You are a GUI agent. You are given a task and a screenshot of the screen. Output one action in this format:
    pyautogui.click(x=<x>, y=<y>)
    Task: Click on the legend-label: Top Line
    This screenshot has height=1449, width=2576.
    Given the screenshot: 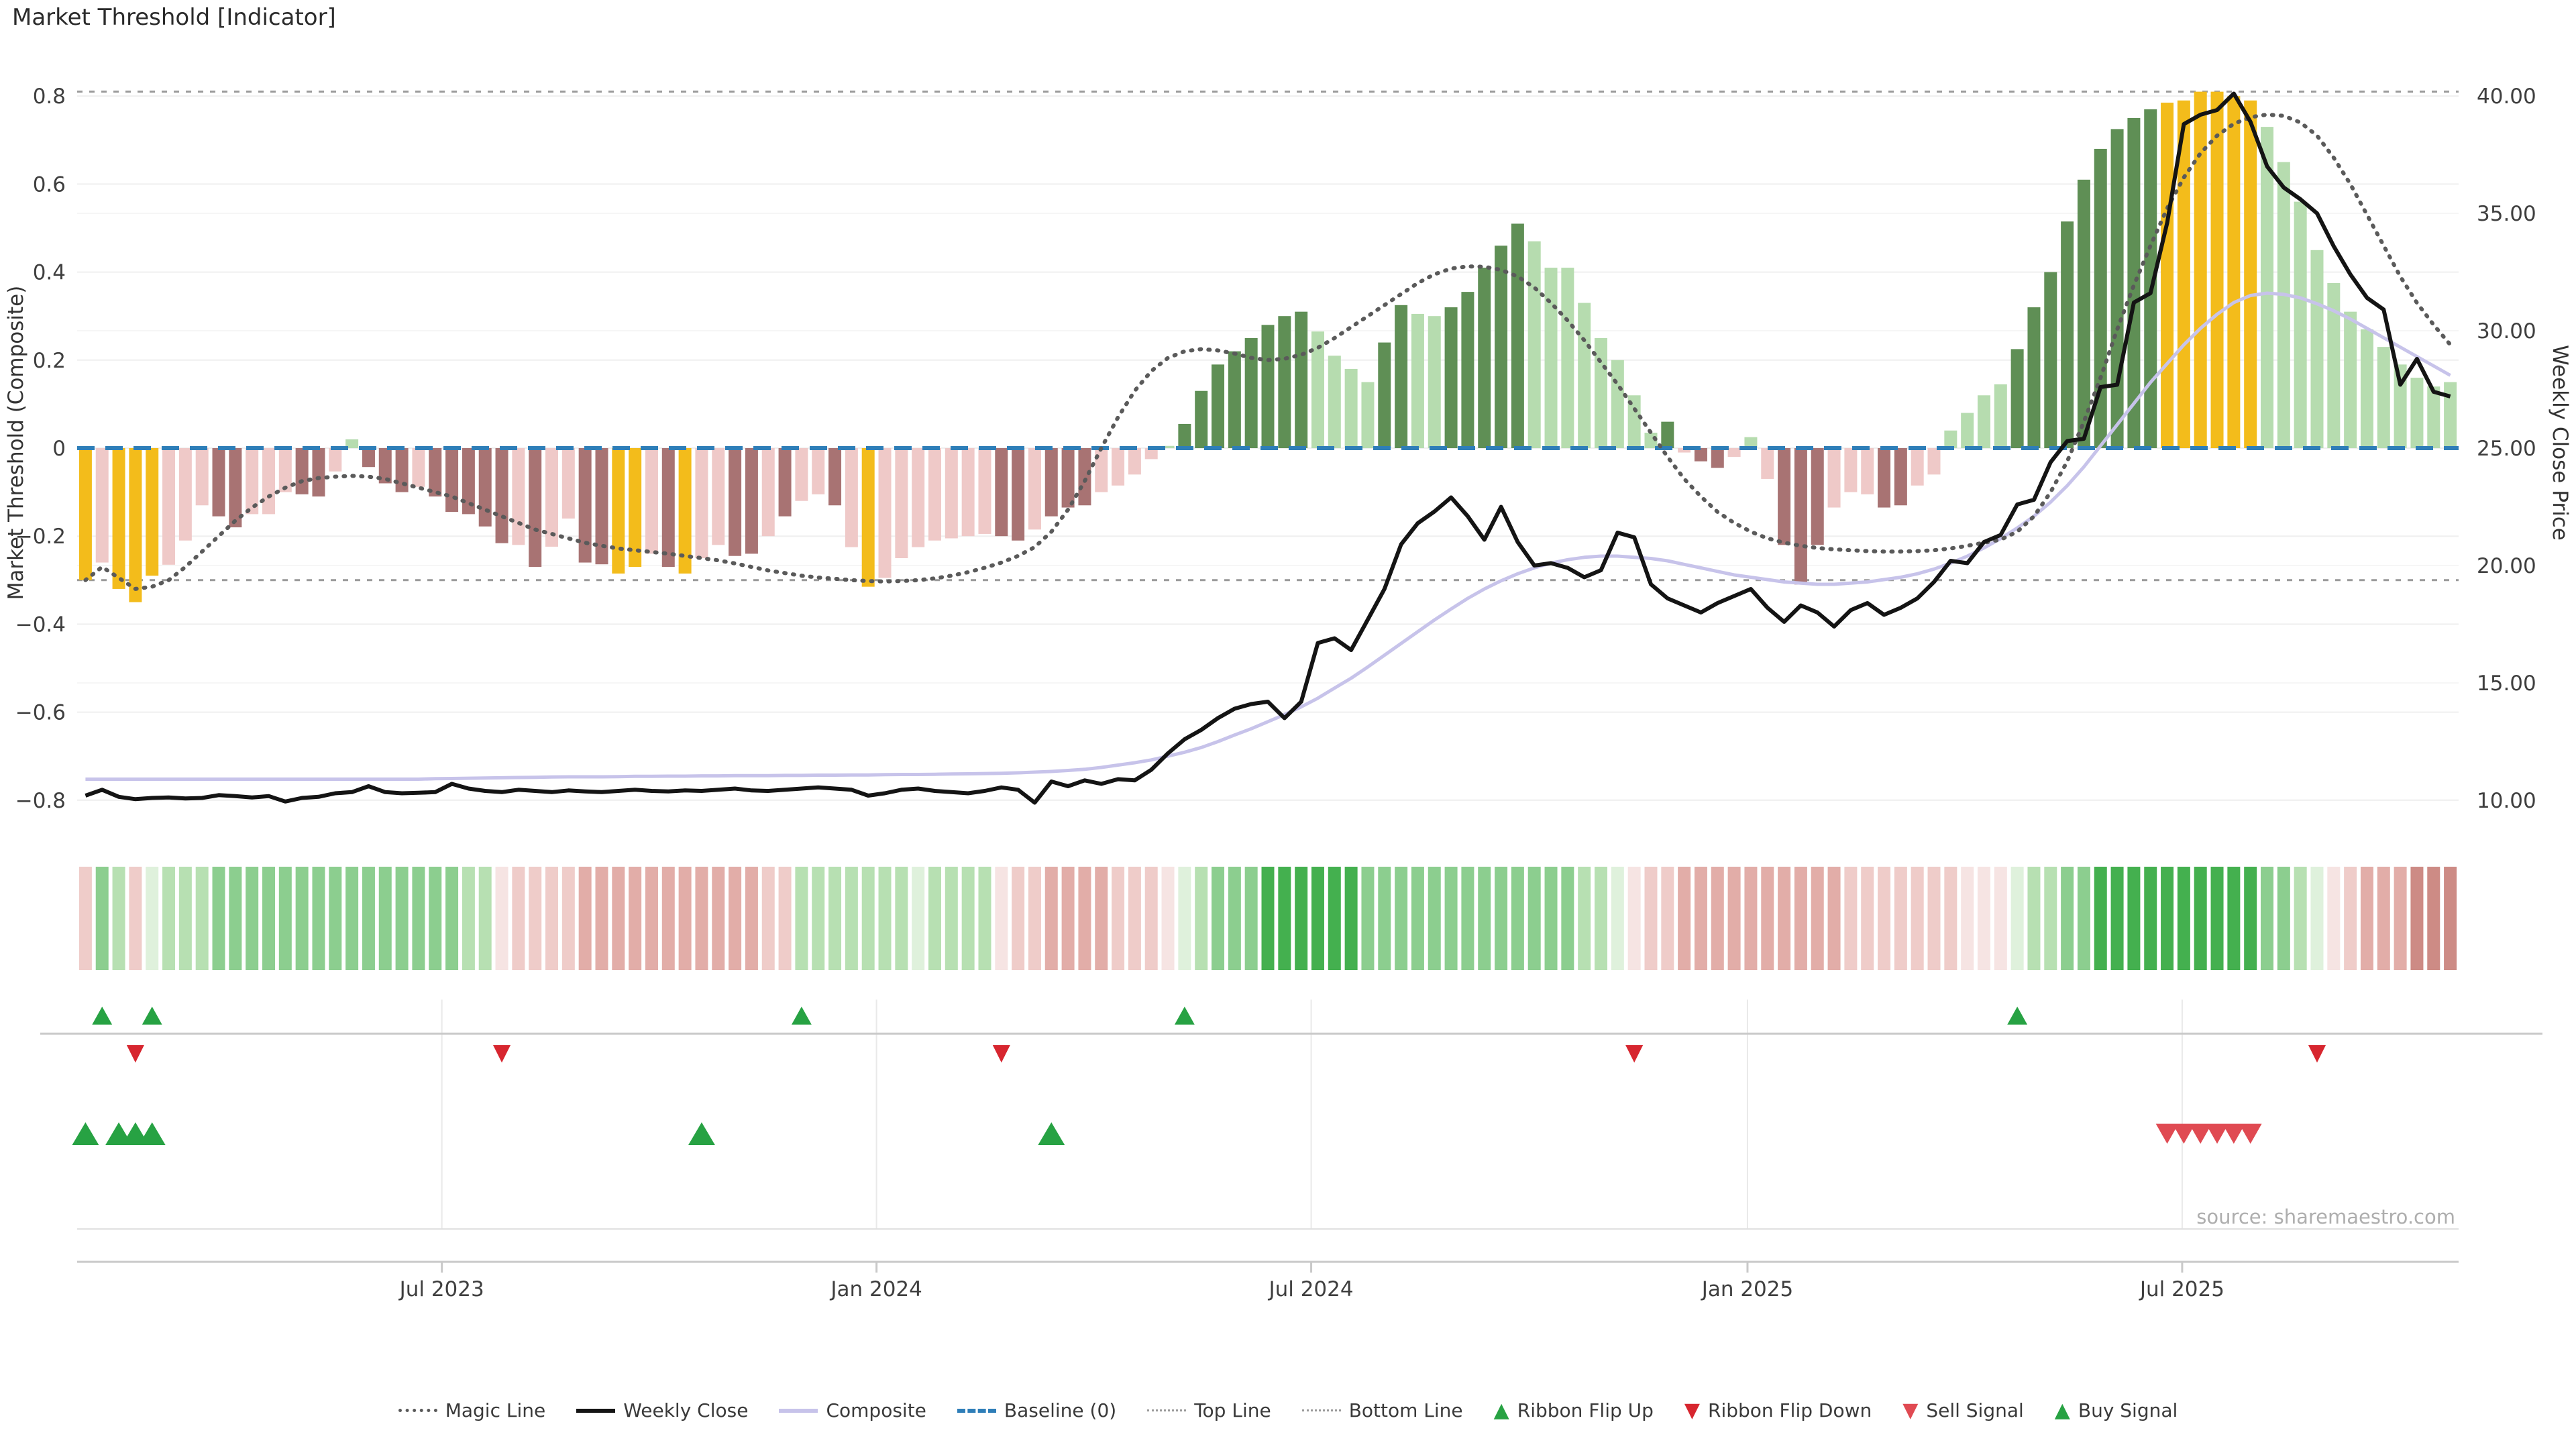 What is the action you would take?
    pyautogui.click(x=1232, y=1410)
    